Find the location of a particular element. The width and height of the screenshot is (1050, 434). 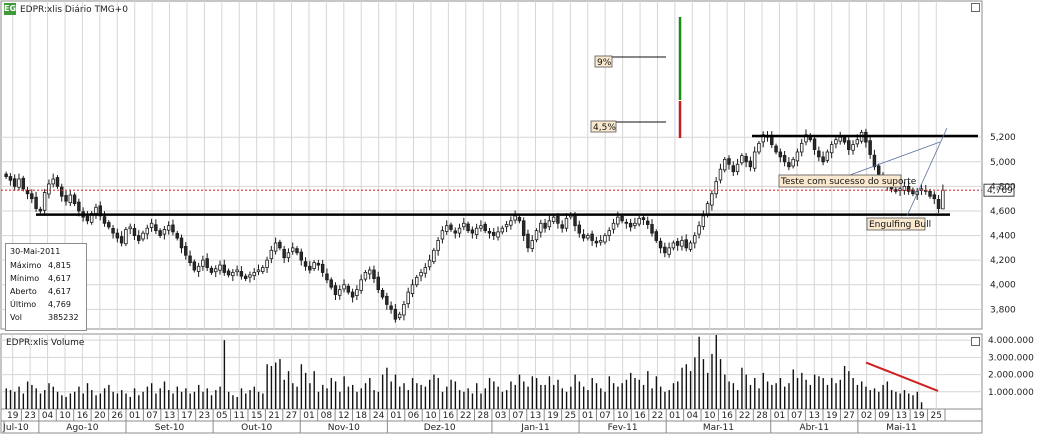

info-row: Vol 385232 is located at coordinates (47, 319).